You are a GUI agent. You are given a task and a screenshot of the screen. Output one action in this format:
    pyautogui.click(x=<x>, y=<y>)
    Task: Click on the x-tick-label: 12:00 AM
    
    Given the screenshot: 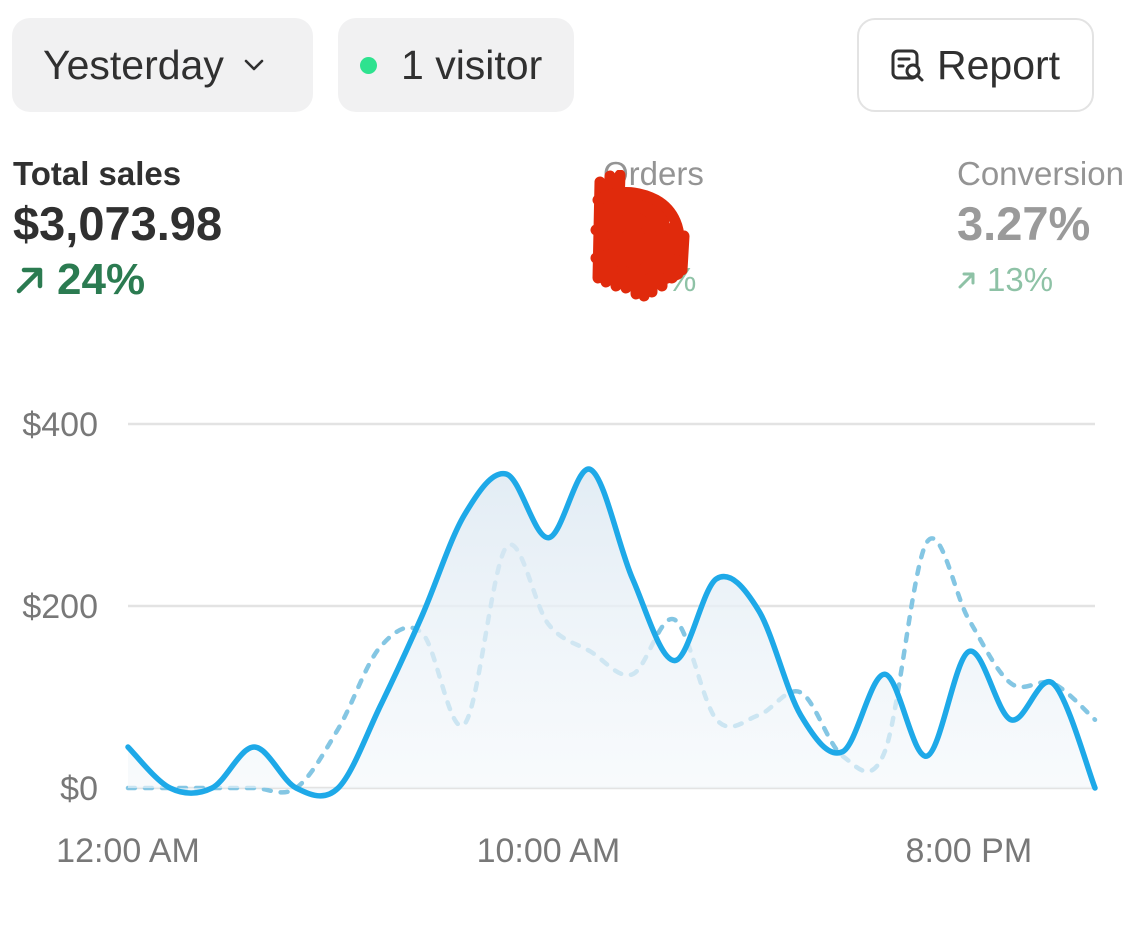 What is the action you would take?
    pyautogui.click(x=128, y=851)
    